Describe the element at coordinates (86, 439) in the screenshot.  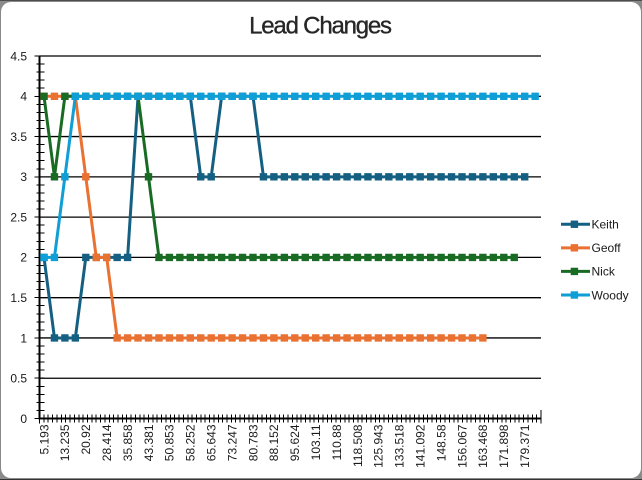
I see `svg-text: 20.92` at that location.